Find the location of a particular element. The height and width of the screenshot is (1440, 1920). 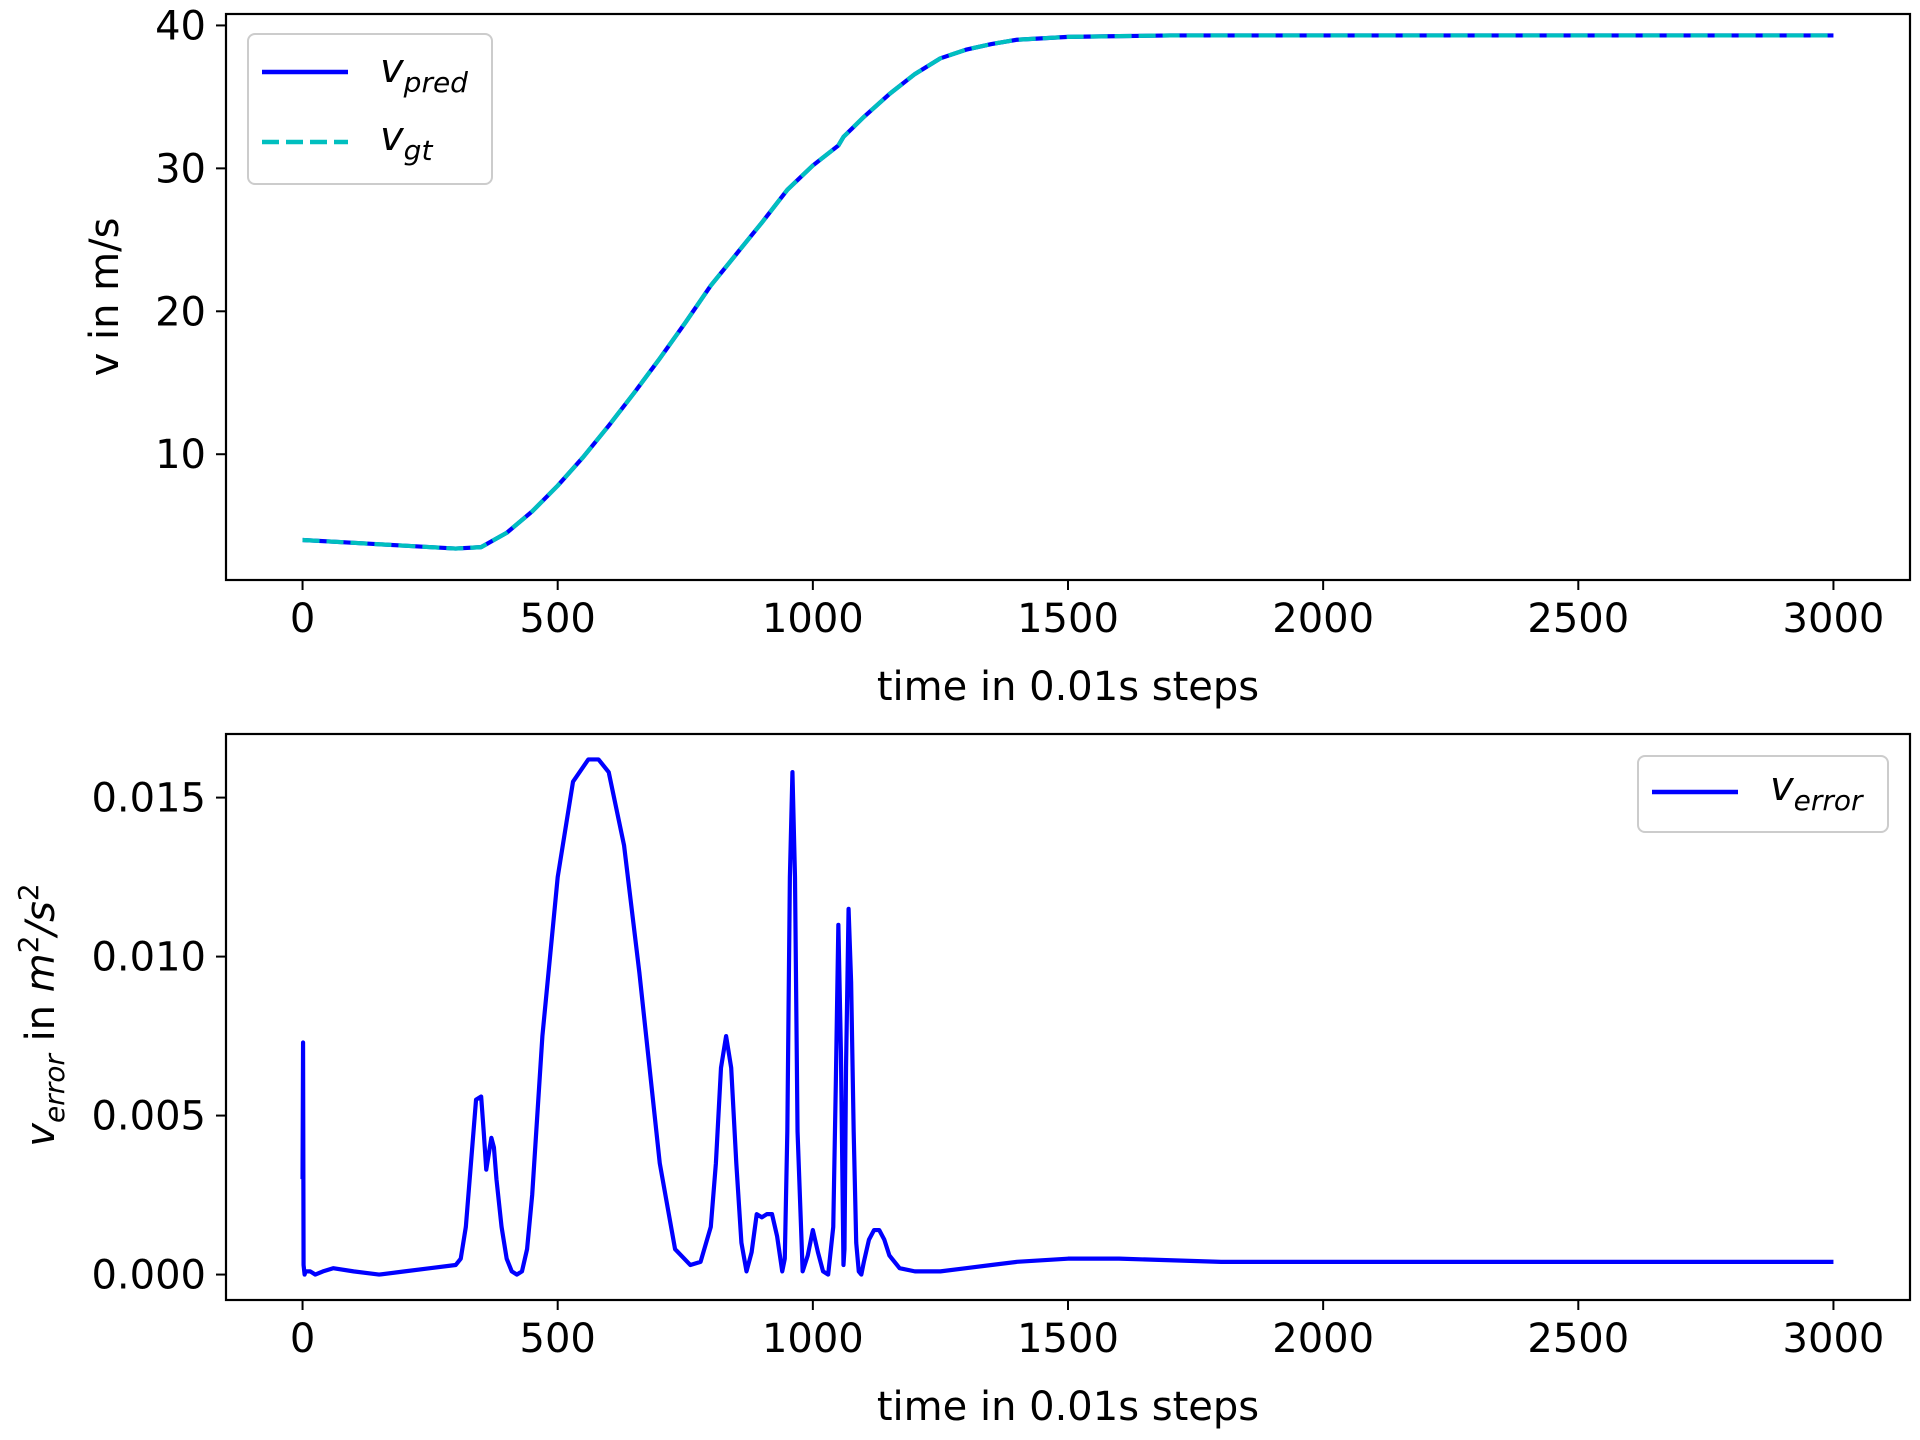

velocity-x-tick-label: 1500 is located at coordinates (1068, 619).